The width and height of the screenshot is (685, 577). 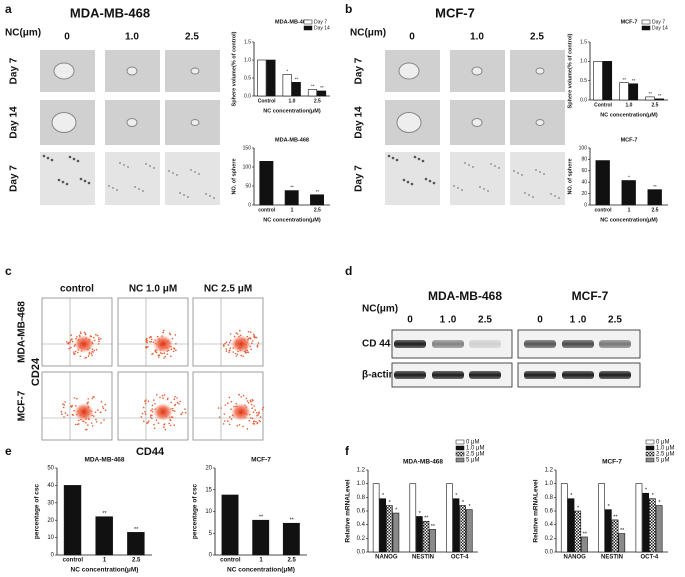 What do you see at coordinates (448, 344) in the screenshot?
I see `band` at bounding box center [448, 344].